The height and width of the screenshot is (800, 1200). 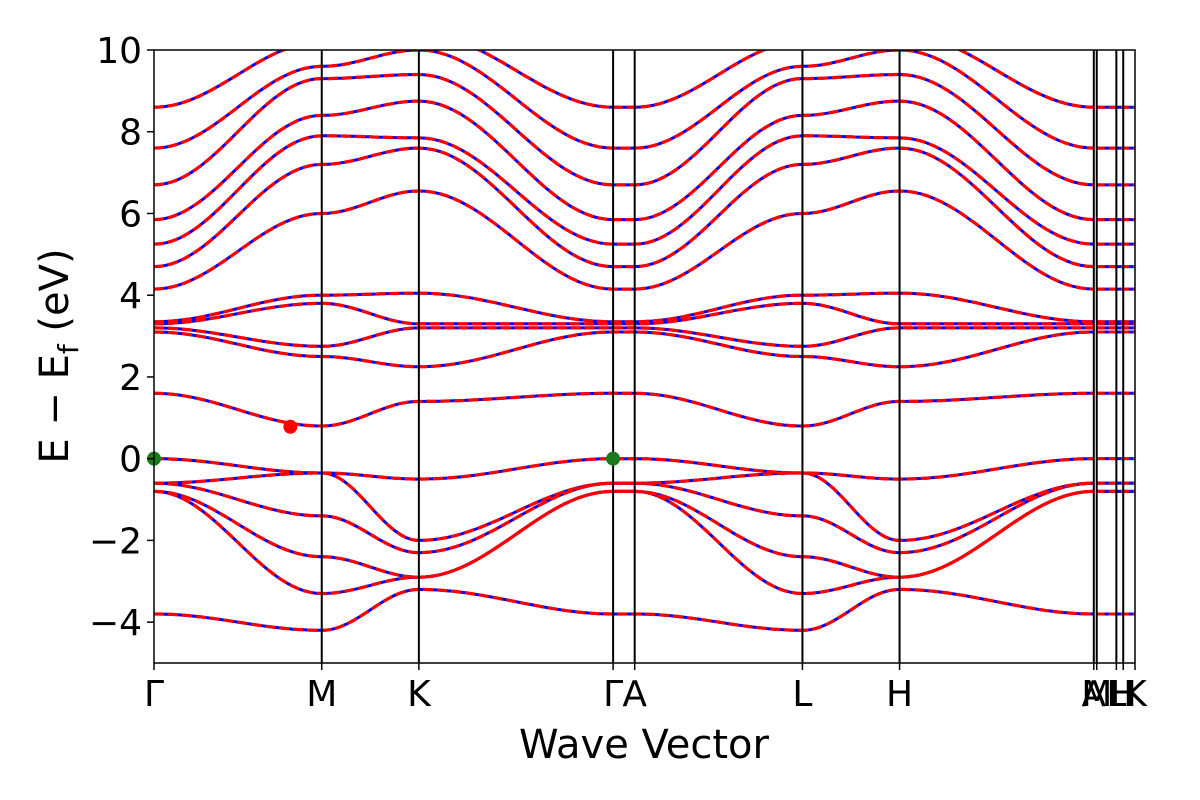 What do you see at coordinates (115, 541) in the screenshot?
I see `y-tick-label: −2` at bounding box center [115, 541].